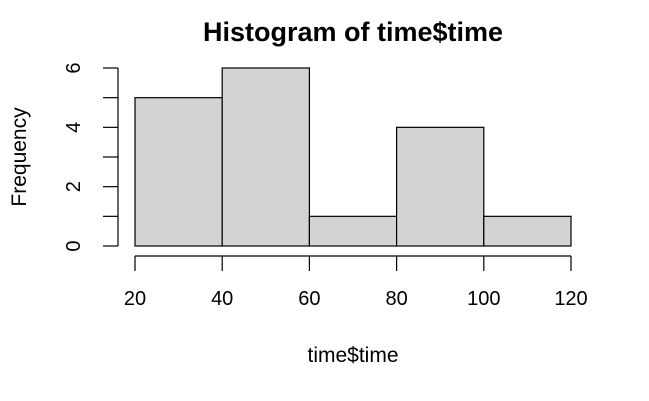  What do you see at coordinates (19, 157) in the screenshot?
I see `y-axis-title: Frequency` at bounding box center [19, 157].